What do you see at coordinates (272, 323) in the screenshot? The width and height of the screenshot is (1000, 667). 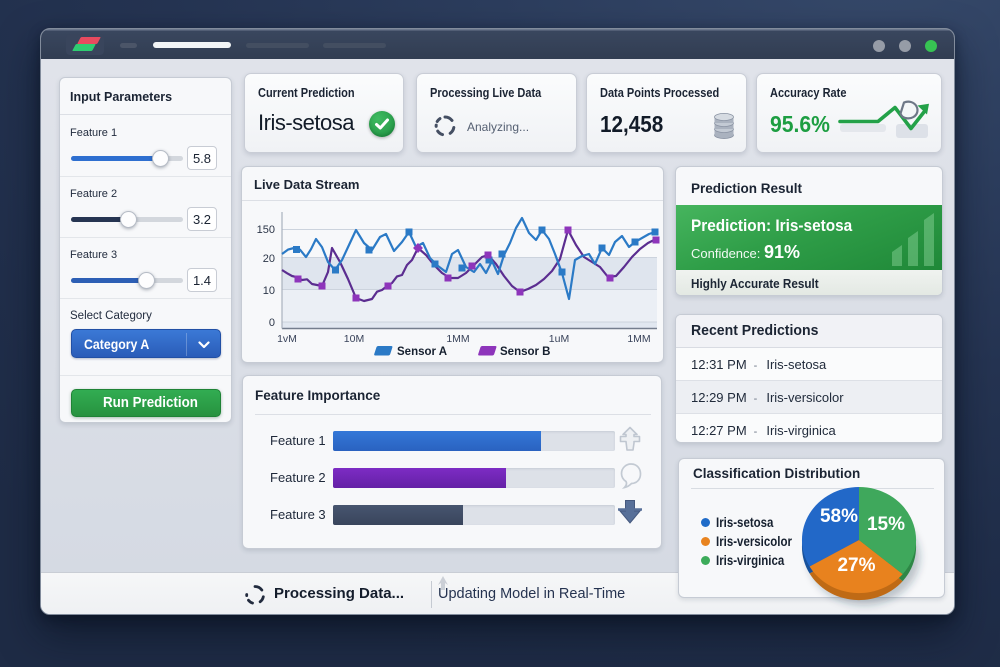 I see `svg-text: 0` at bounding box center [272, 323].